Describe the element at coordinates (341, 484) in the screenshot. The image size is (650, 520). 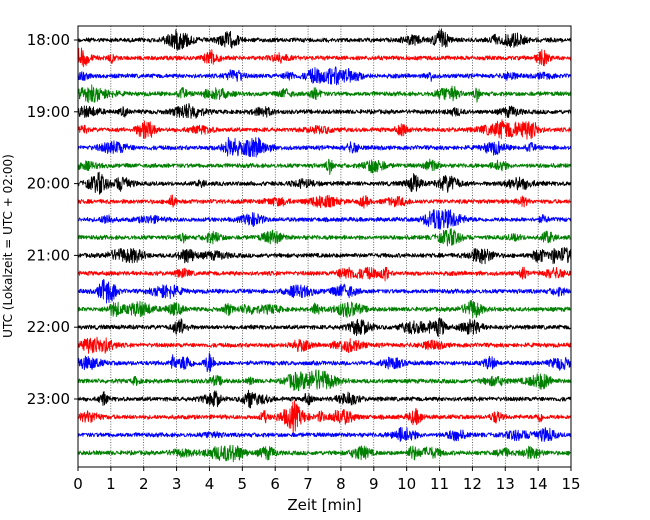
I see `x-tick-label: 8` at that location.